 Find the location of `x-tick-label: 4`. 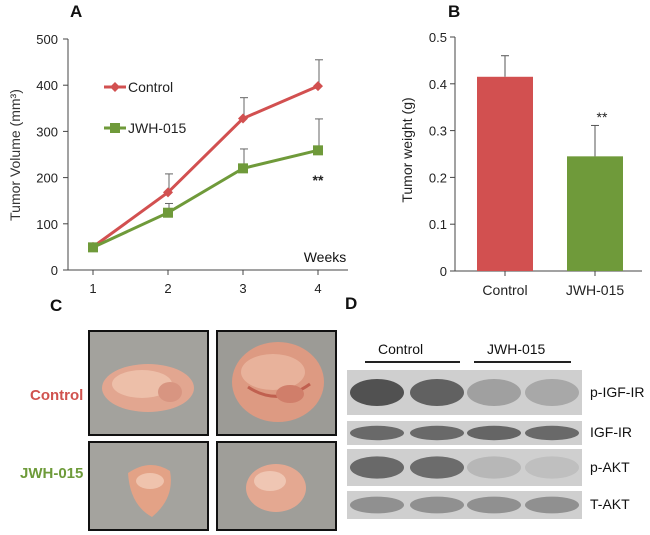

x-tick-label: 4 is located at coordinates (317, 288).